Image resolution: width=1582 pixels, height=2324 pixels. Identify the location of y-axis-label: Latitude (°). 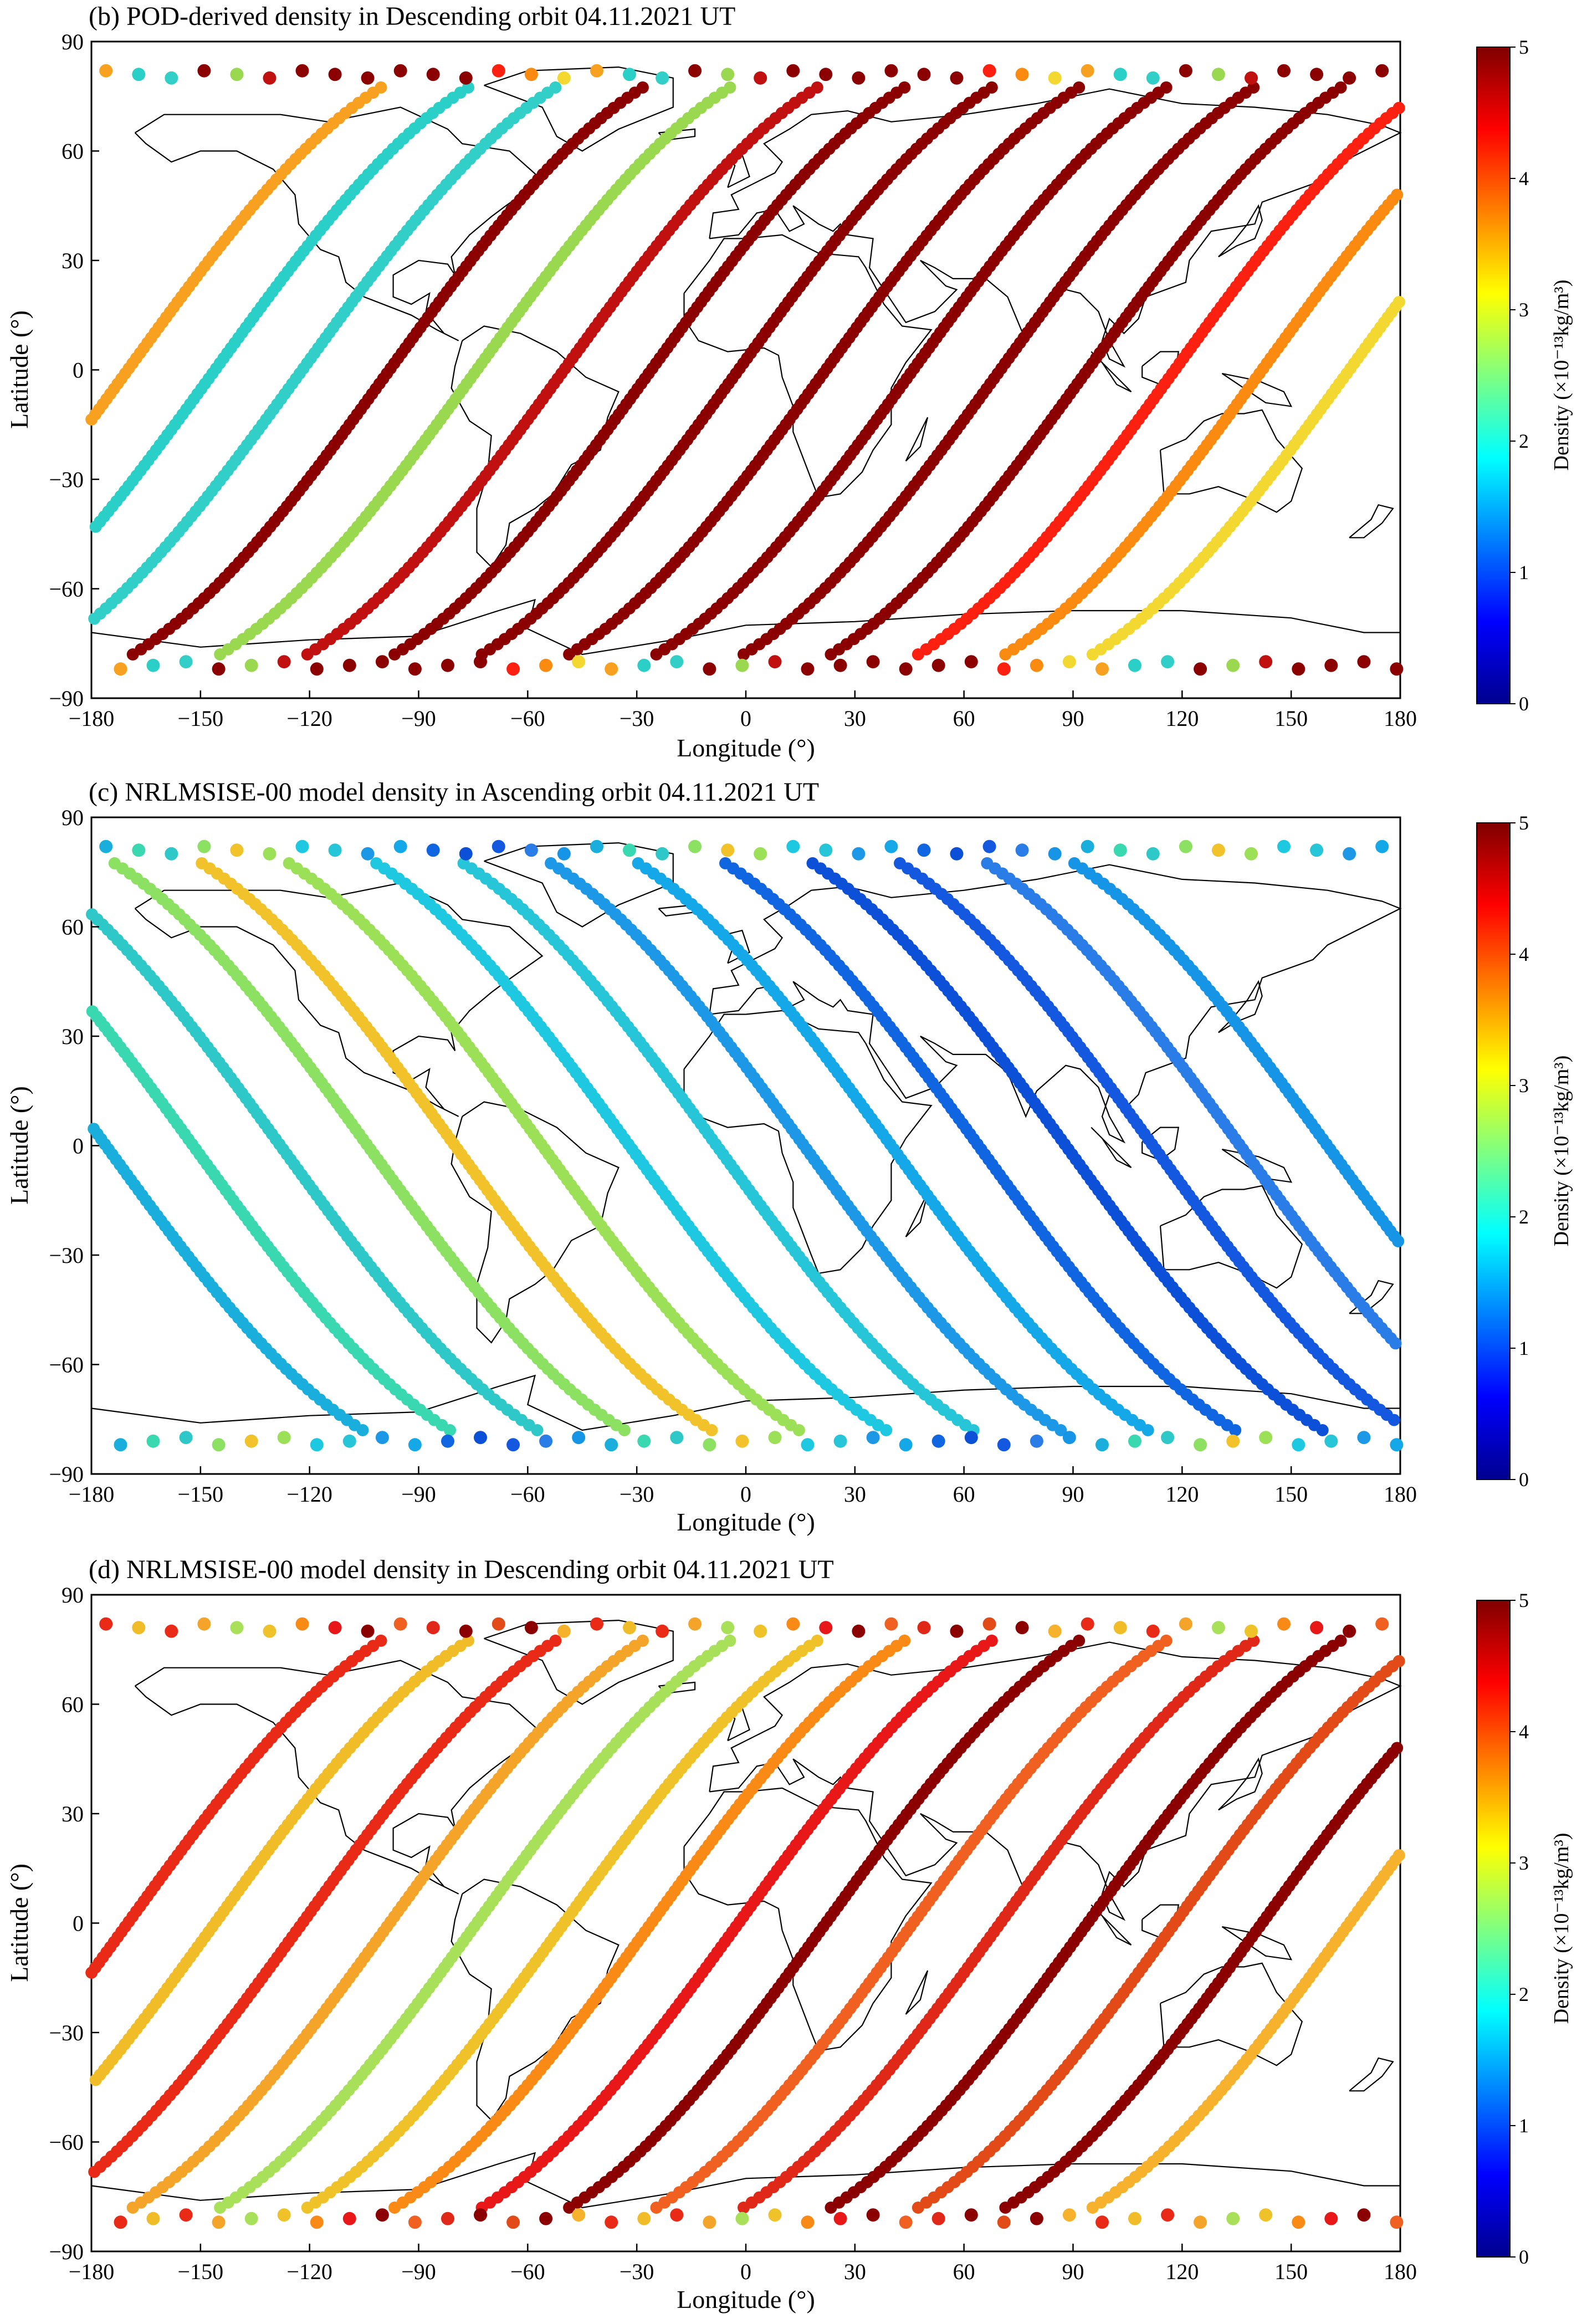
(19, 1145).